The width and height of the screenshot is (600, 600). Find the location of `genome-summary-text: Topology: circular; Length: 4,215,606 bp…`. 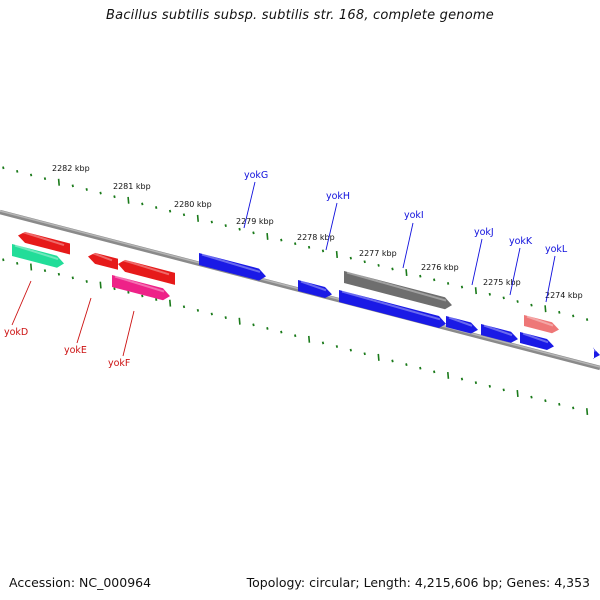

genome-summary-text: Topology: circular; Length: 4,215,606 bp… is located at coordinates (418, 582).